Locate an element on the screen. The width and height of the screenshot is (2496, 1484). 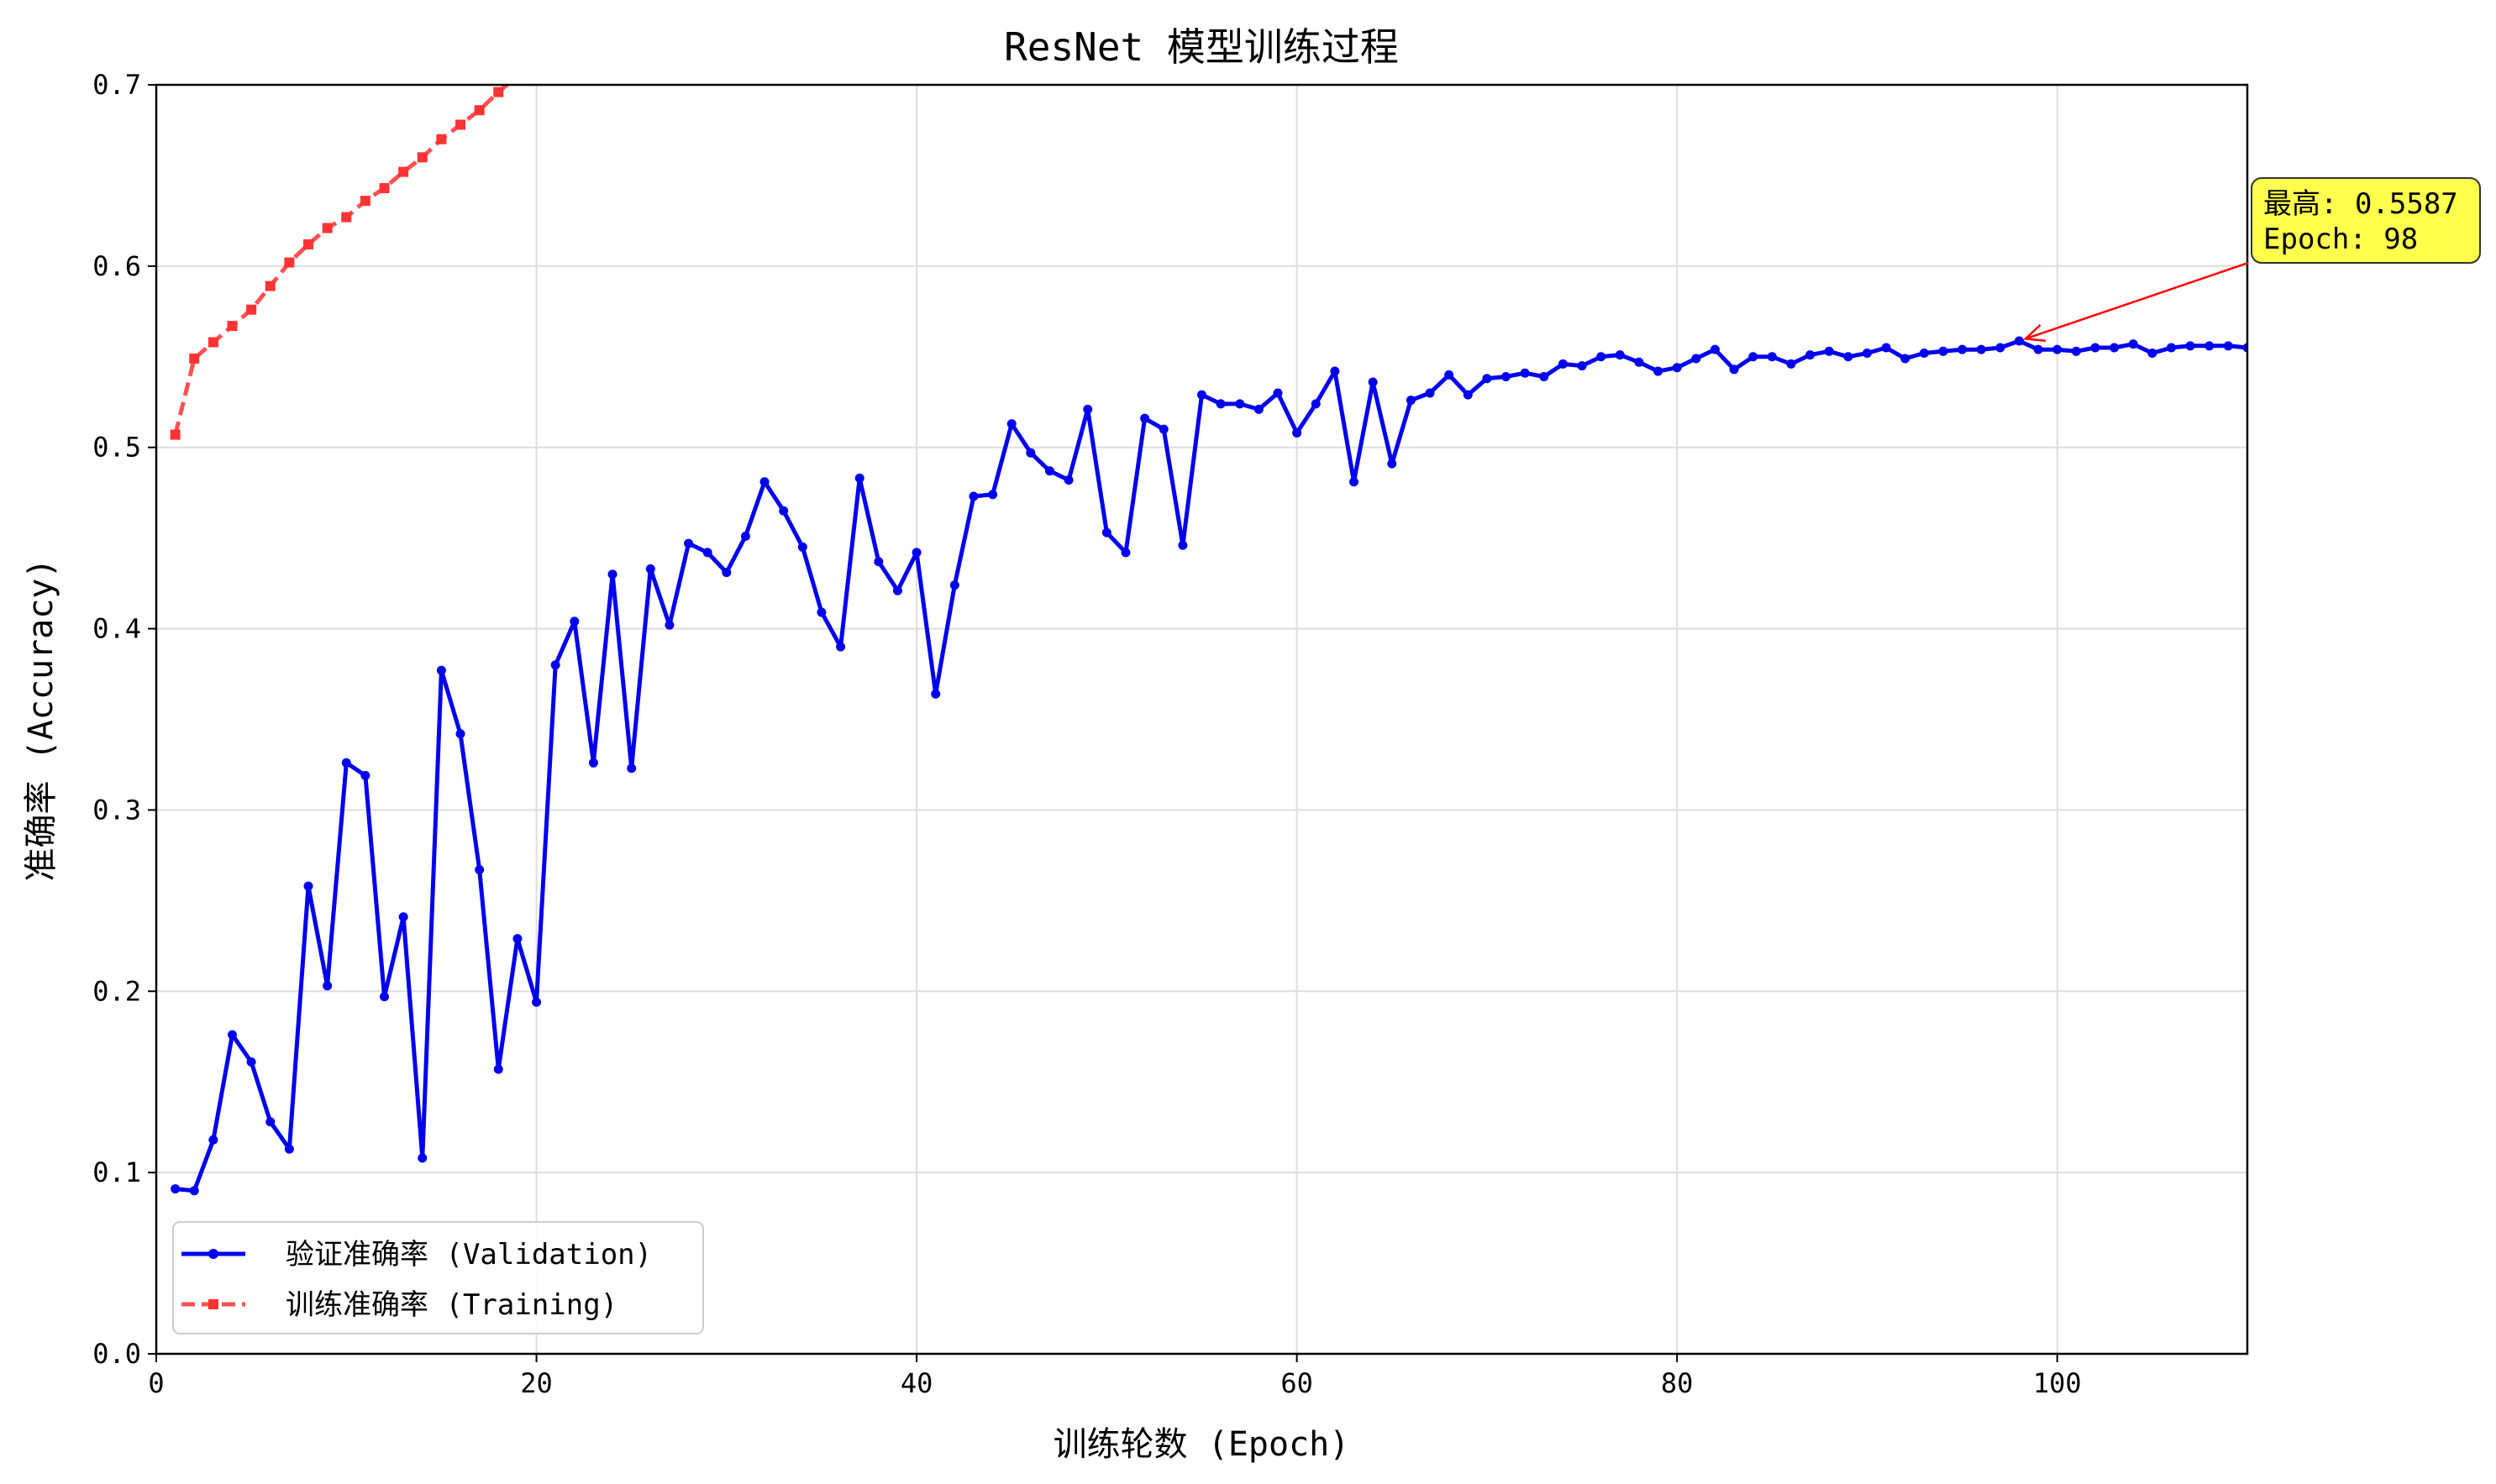
y-tick-label: 0.5 is located at coordinates (116, 448).